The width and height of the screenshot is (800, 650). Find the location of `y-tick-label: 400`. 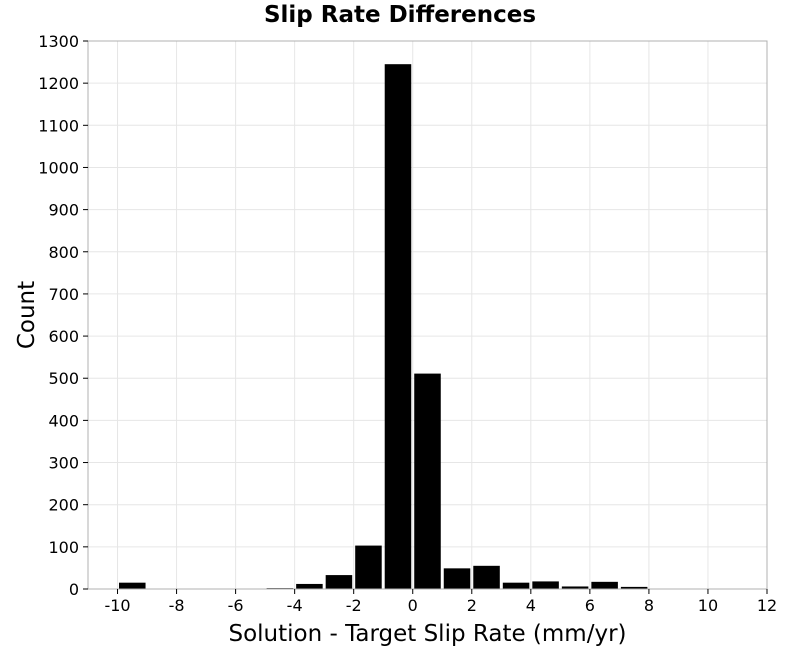

y-tick-label: 400 is located at coordinates (63, 420).